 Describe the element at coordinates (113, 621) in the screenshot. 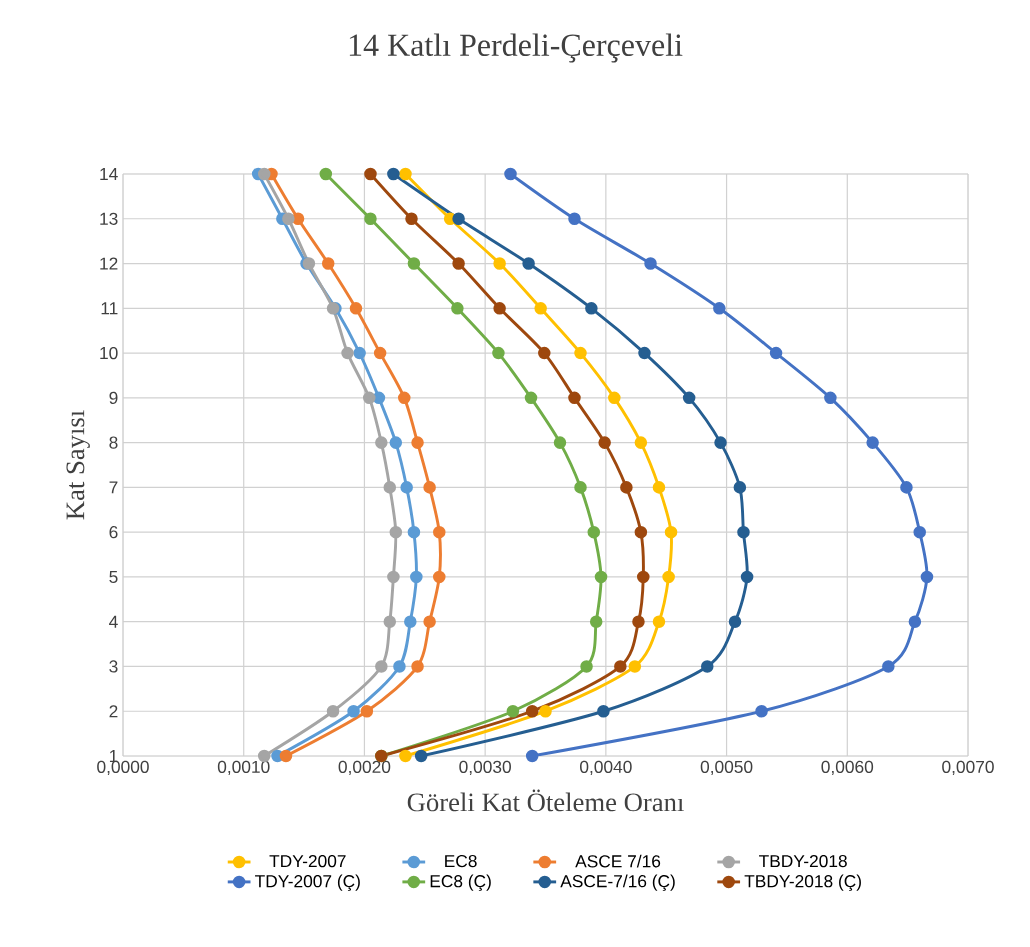

I see `y-tick-label: 4` at that location.